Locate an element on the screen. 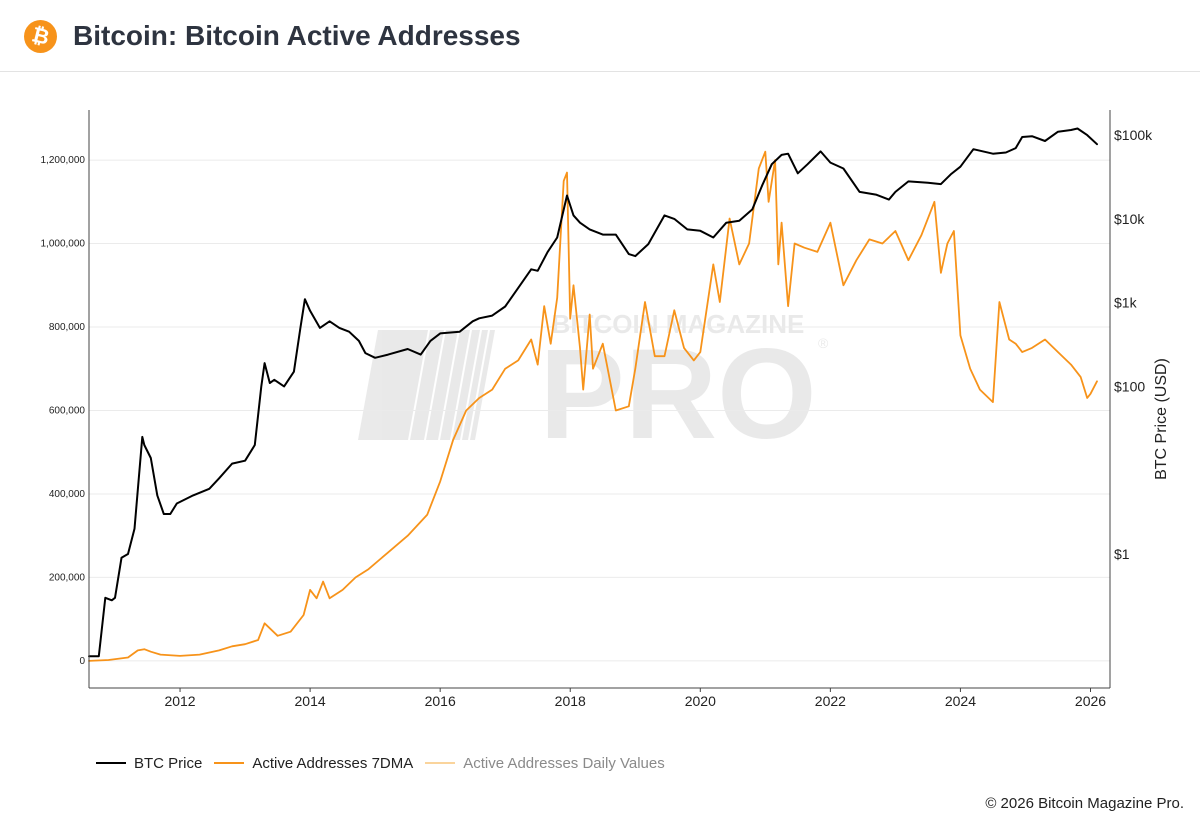 The height and width of the screenshot is (821, 1200). x-tick-label: 2024 is located at coordinates (960, 701).